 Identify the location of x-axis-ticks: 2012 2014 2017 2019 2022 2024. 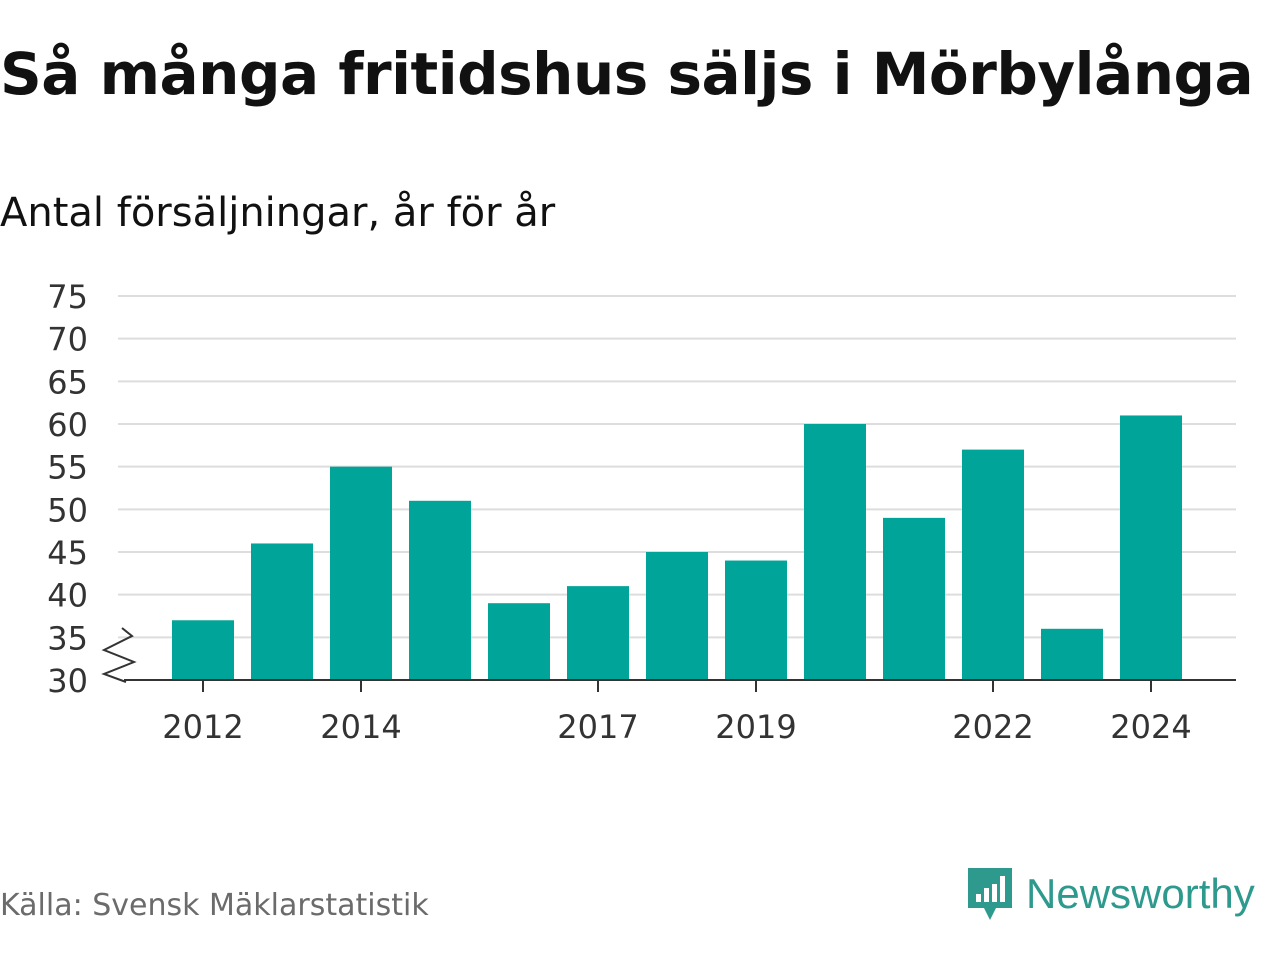
(677, 713).